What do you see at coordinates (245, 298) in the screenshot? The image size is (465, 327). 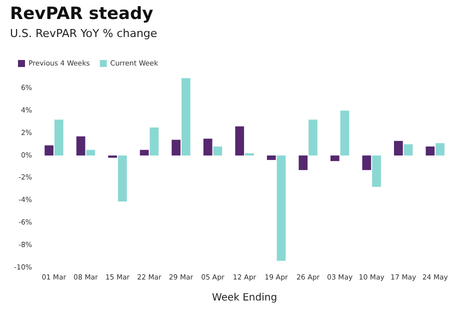 I see `x-axis-title: Week Ending` at bounding box center [245, 298].